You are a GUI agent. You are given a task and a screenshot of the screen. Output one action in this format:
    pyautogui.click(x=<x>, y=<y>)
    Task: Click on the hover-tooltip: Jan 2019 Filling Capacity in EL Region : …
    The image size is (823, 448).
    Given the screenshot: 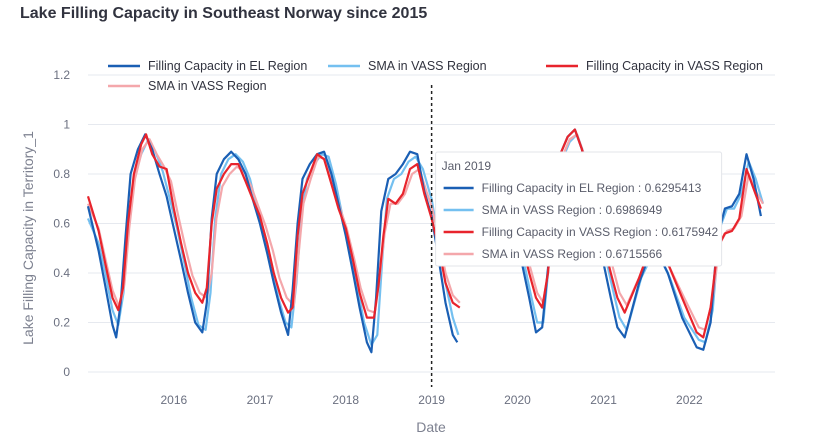 What is the action you would take?
    pyautogui.click(x=579, y=209)
    